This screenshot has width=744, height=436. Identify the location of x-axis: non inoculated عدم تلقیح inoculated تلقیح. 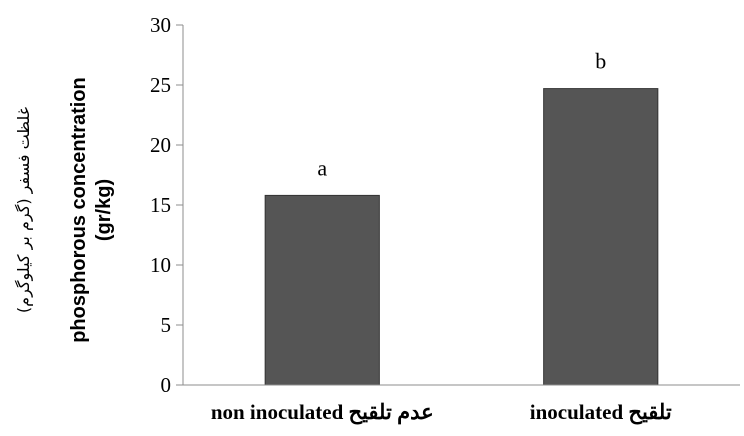
(461, 404).